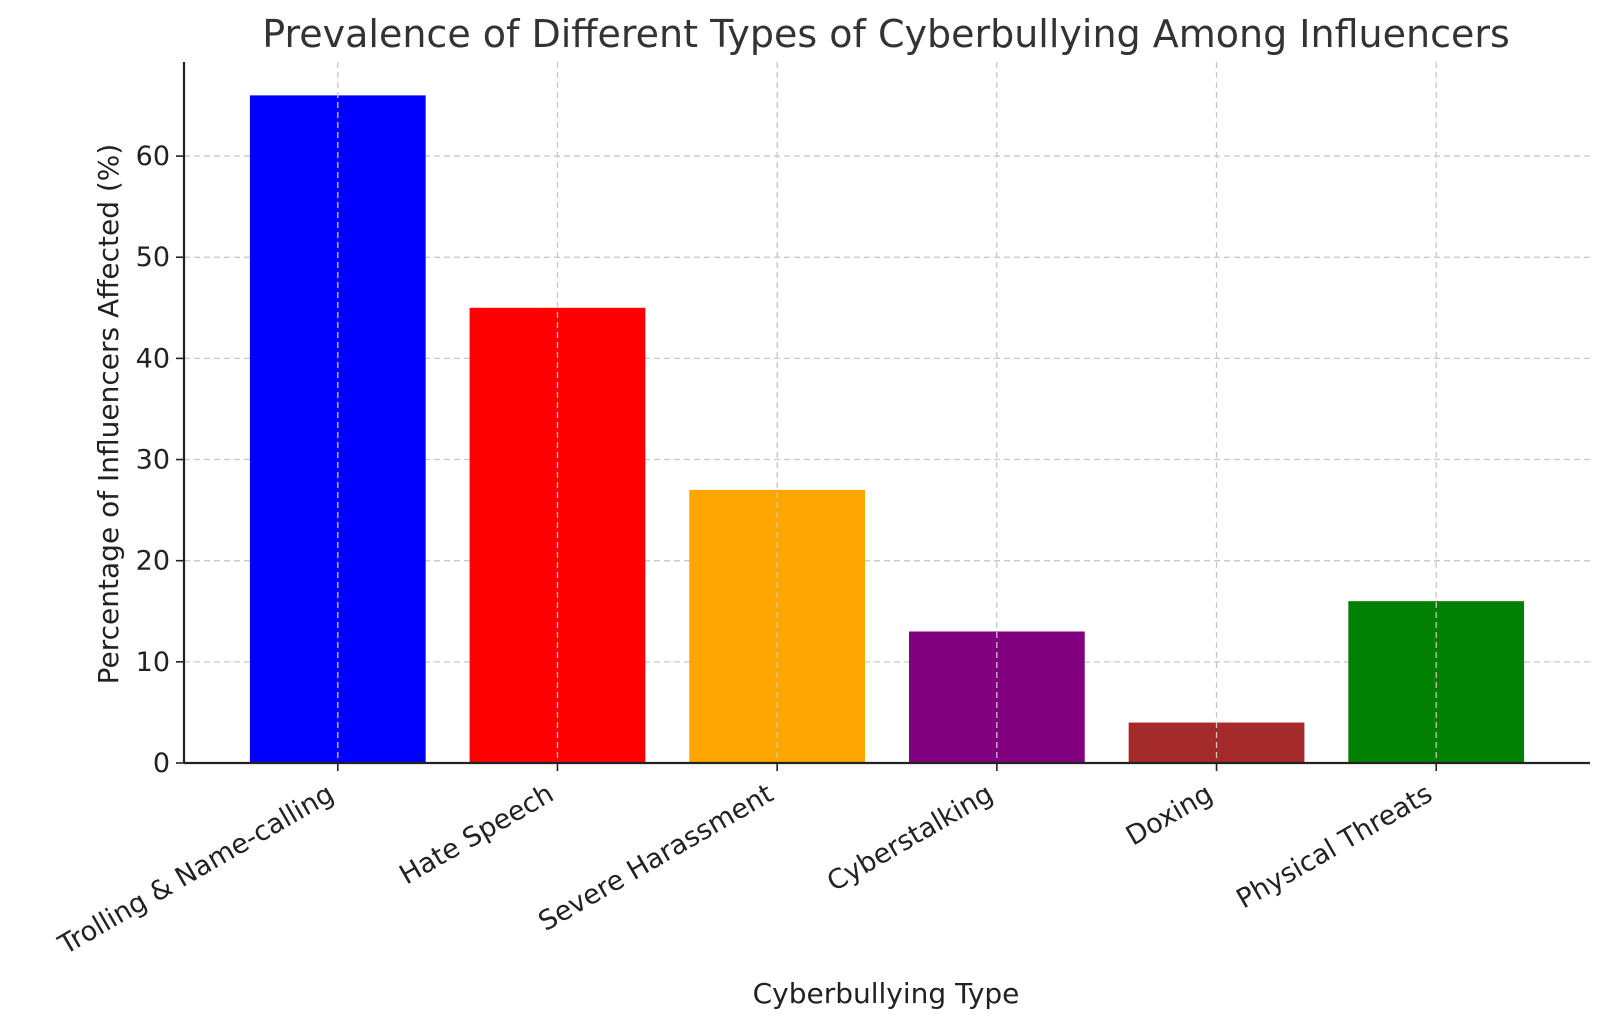 The image size is (1600, 1029). What do you see at coordinates (161, 763) in the screenshot?
I see `y-tick-label: 0` at bounding box center [161, 763].